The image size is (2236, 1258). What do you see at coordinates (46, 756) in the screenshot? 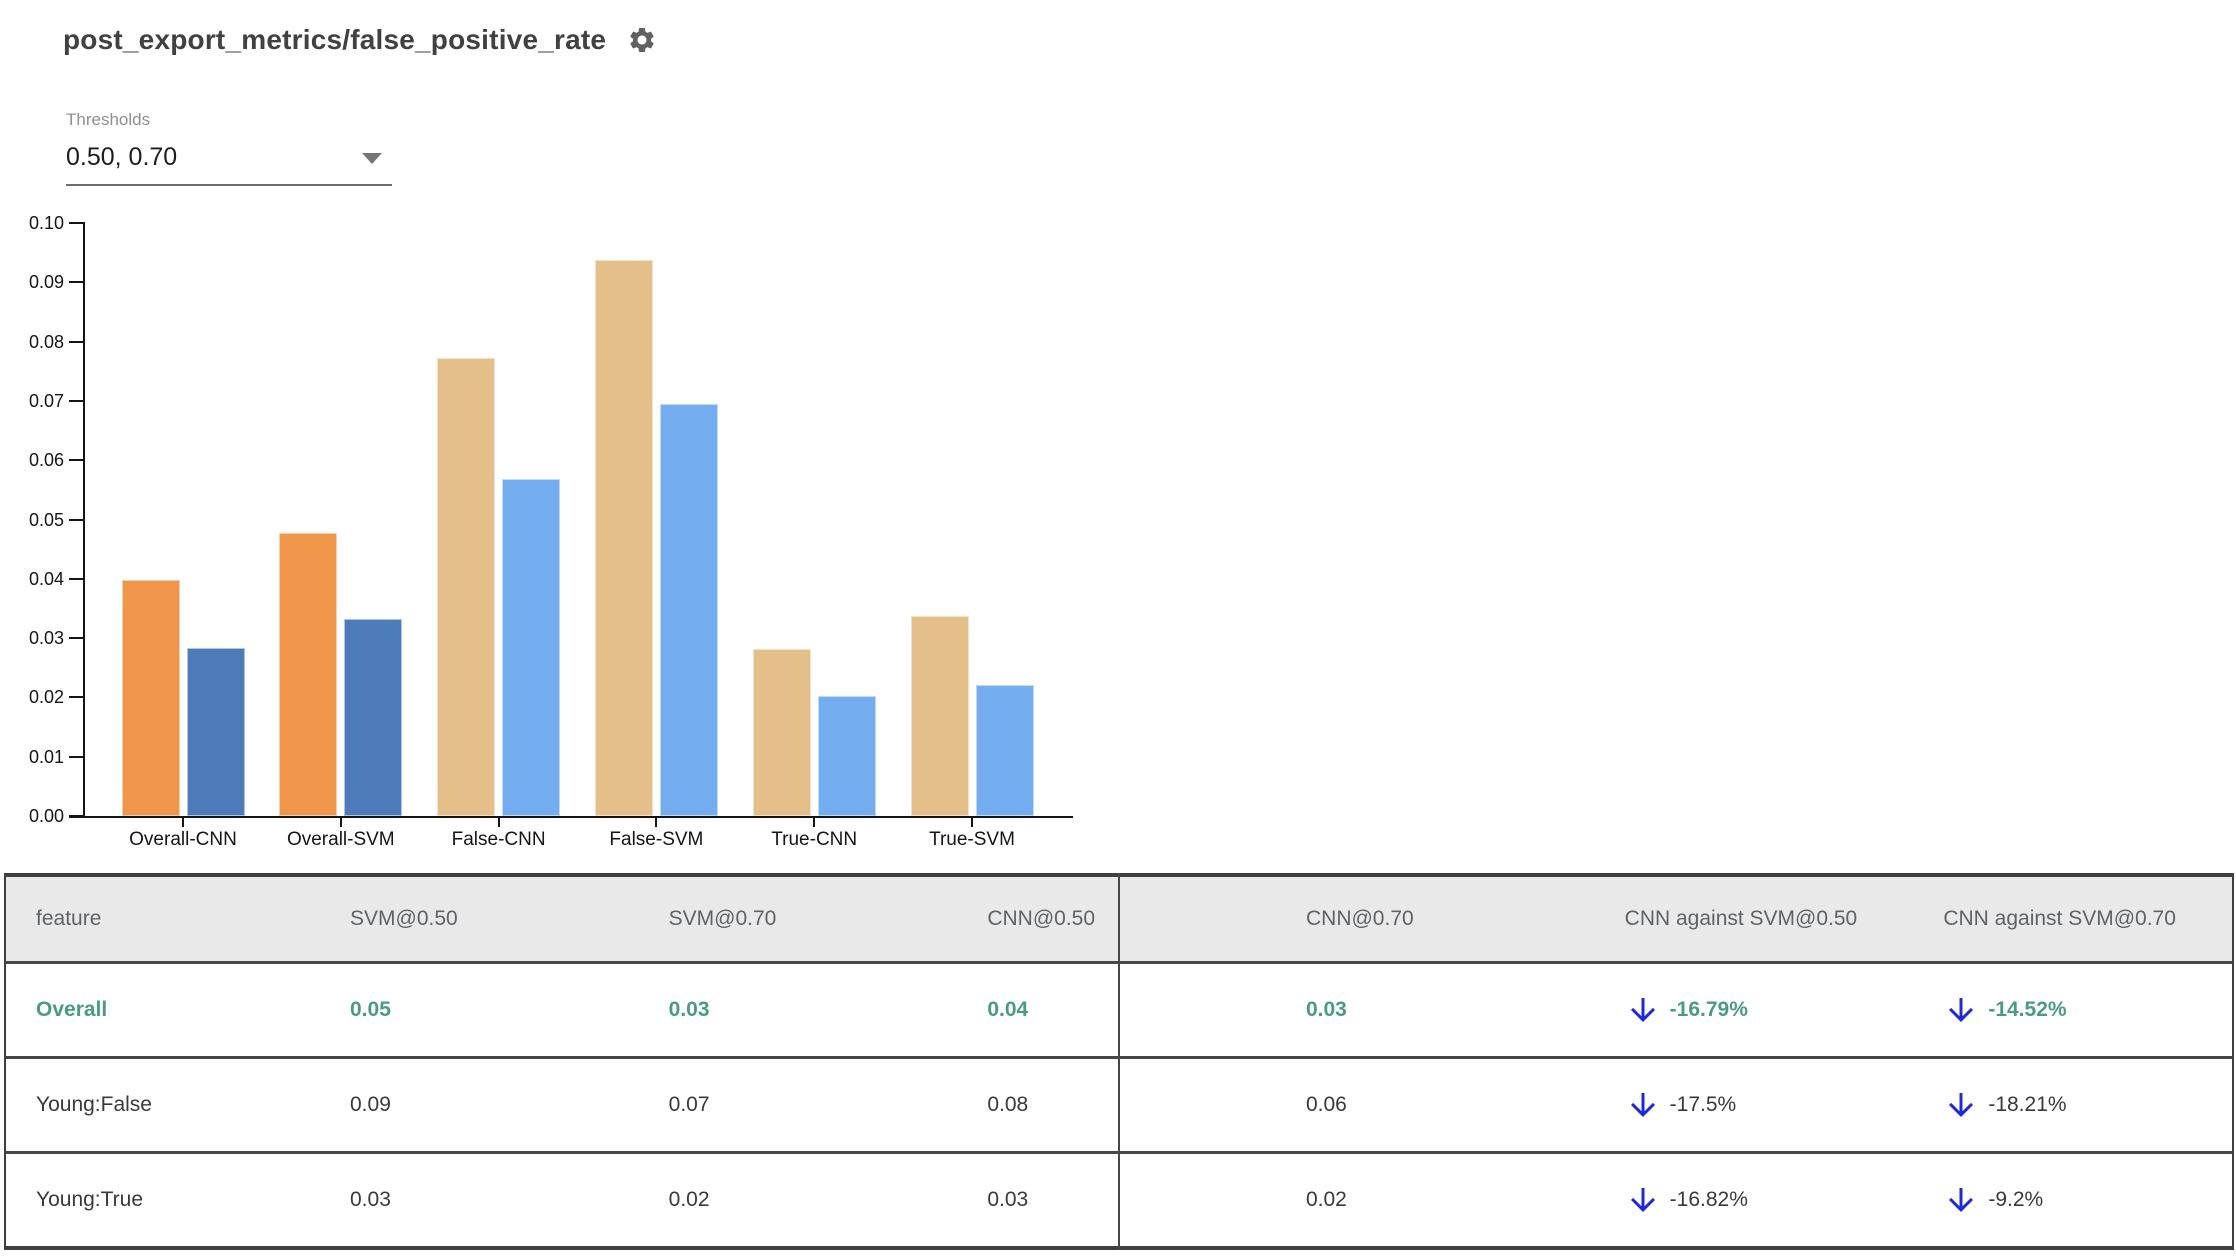
I see `y-tick-label: 0.01` at bounding box center [46, 756].